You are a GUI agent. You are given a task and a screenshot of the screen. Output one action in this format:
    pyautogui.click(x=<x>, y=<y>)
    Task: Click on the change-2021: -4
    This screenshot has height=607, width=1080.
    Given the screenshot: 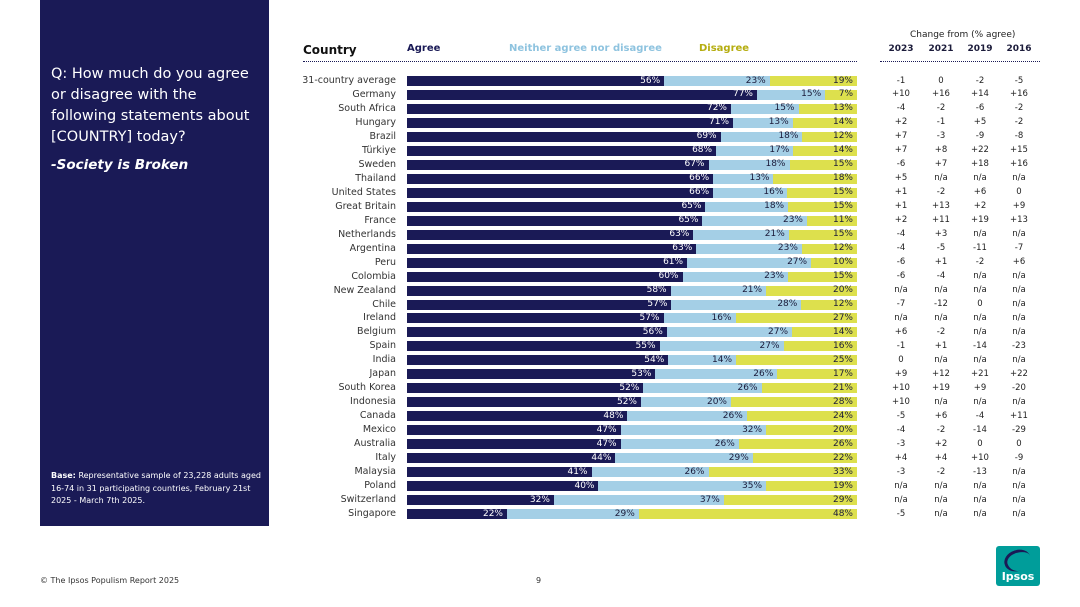 What is the action you would take?
    pyautogui.click(x=941, y=276)
    